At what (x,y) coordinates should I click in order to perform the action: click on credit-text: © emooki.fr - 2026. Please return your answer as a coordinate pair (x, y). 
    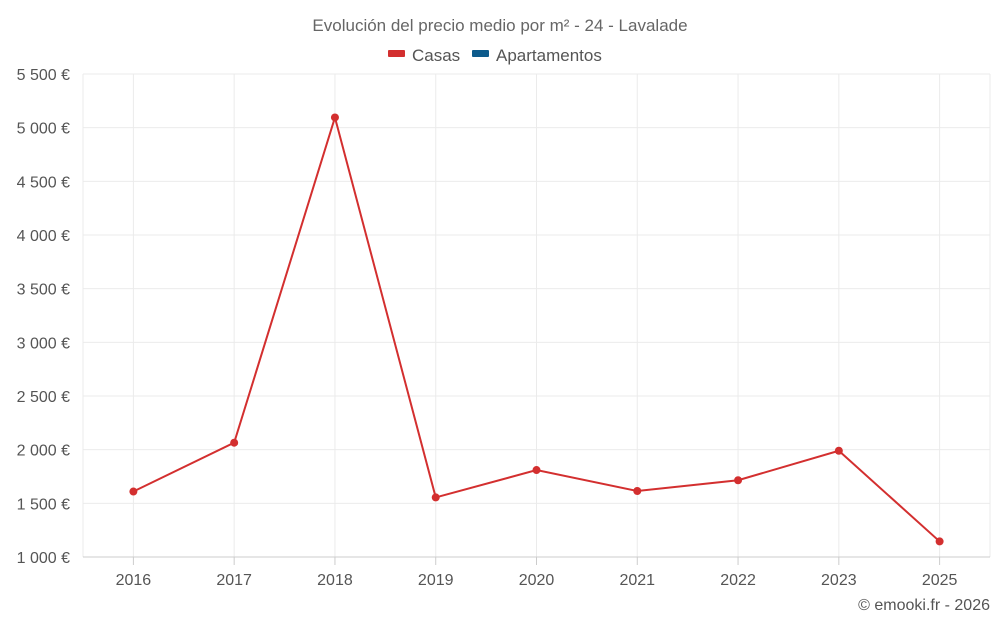
    Looking at the image, I should click on (924, 605).